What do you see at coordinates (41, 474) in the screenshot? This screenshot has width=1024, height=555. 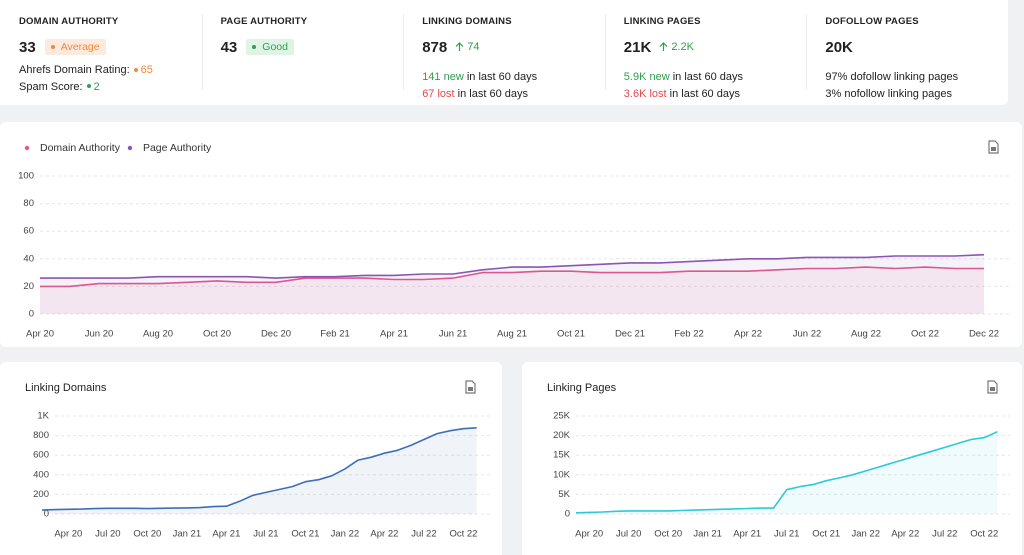 I see `y-tick-label: 400` at bounding box center [41, 474].